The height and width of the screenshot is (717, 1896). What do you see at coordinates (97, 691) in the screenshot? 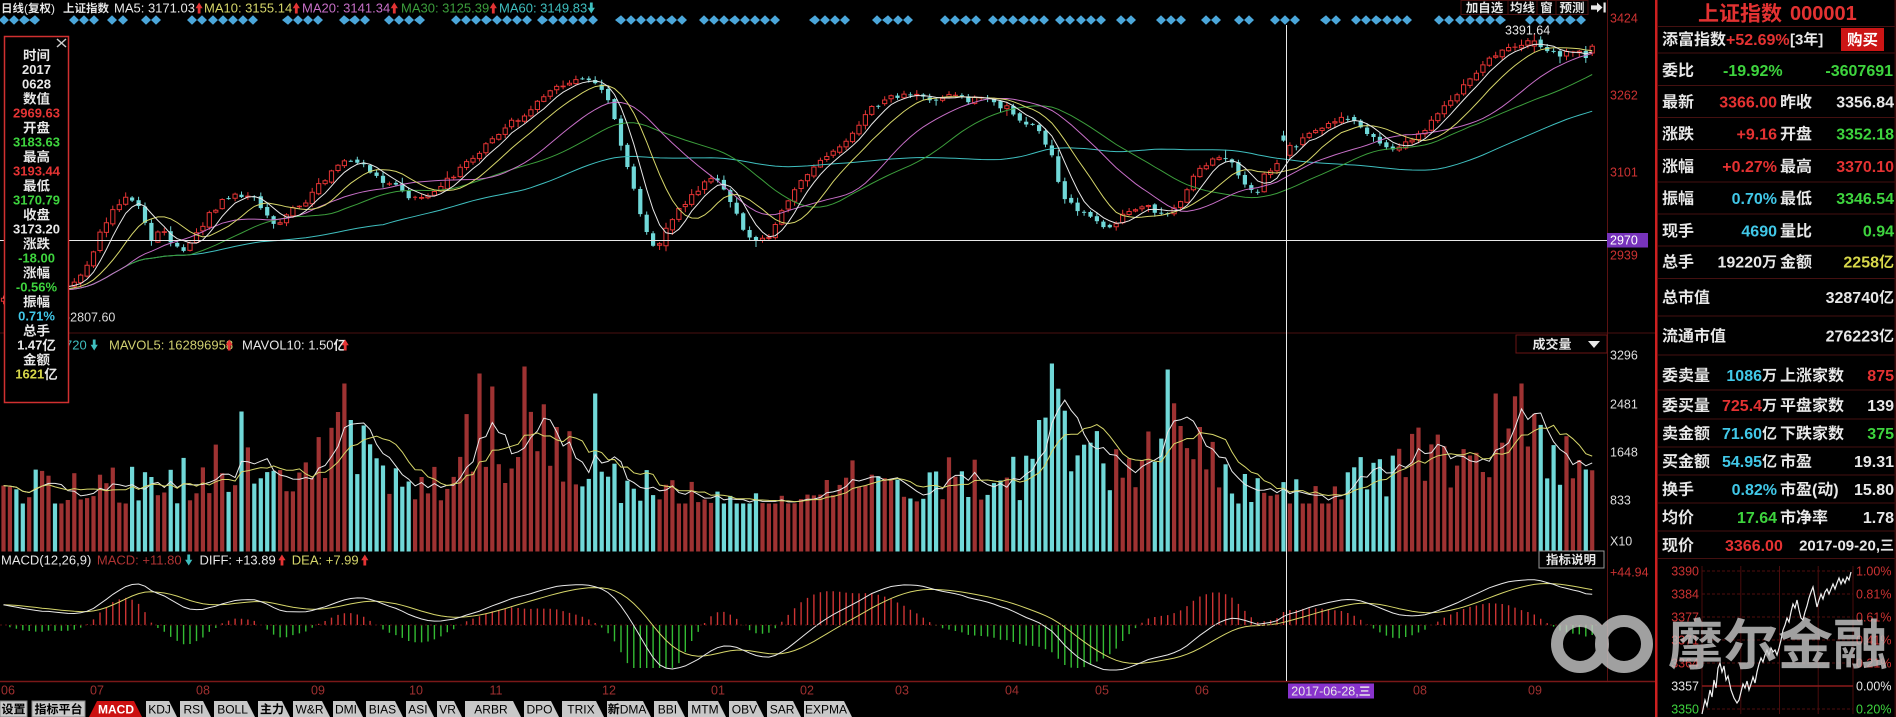
I see `svg-text: 07` at bounding box center [97, 691].